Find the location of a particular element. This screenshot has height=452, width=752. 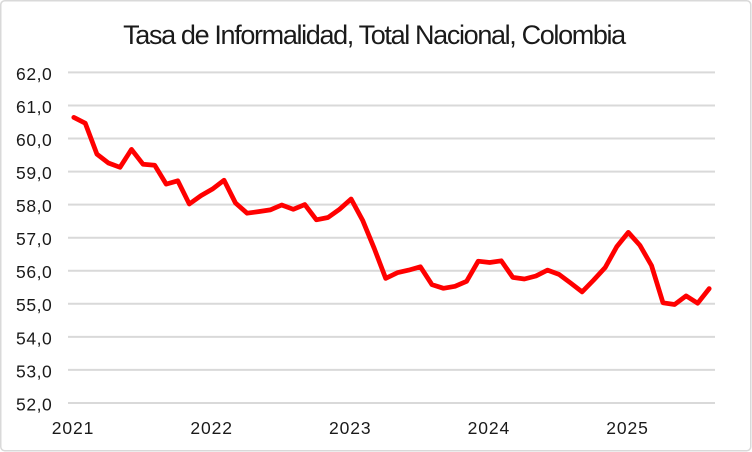

svg-text: 2024 is located at coordinates (489, 428).